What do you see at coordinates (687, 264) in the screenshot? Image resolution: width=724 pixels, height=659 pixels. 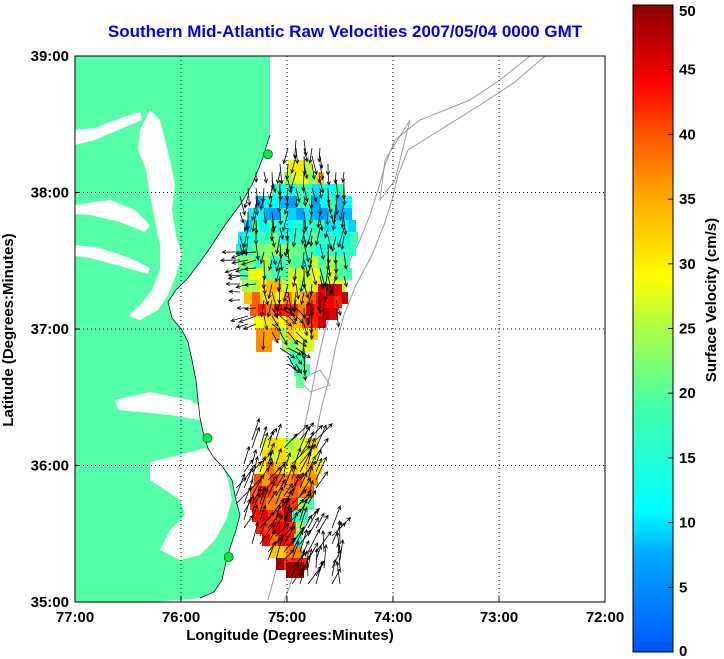 I see `colorbar-tick-label: 30` at bounding box center [687, 264].